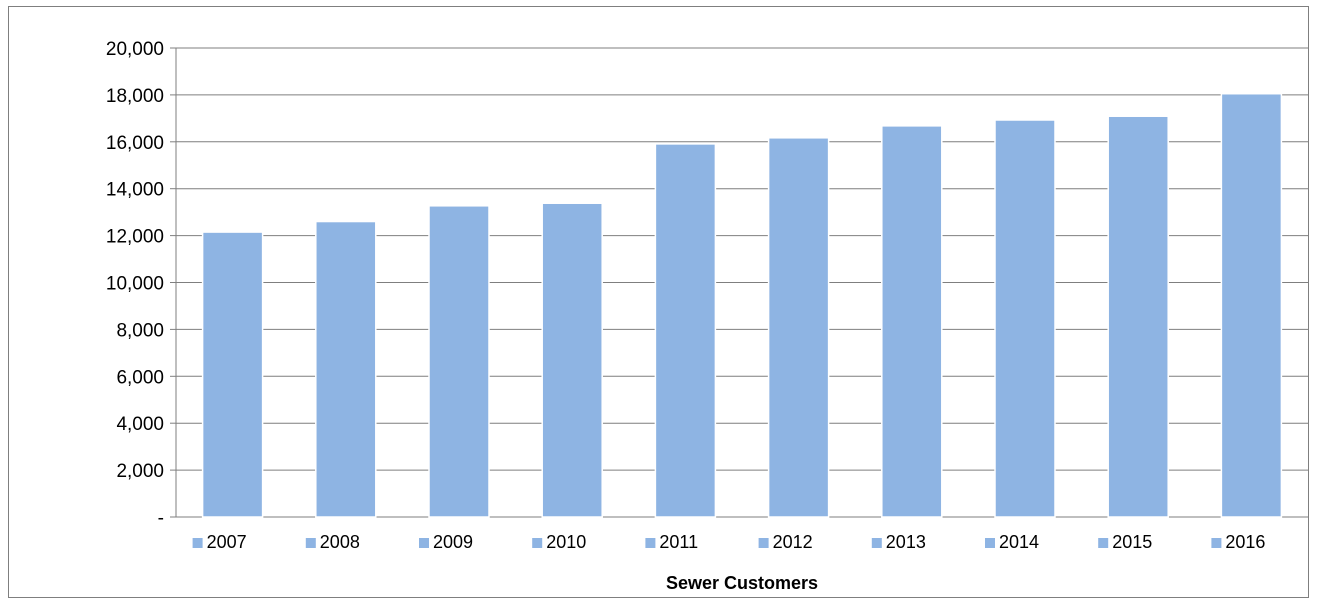 This screenshot has width=1317, height=599. I want to click on y-tick-label: 10,000, so click(135, 284).